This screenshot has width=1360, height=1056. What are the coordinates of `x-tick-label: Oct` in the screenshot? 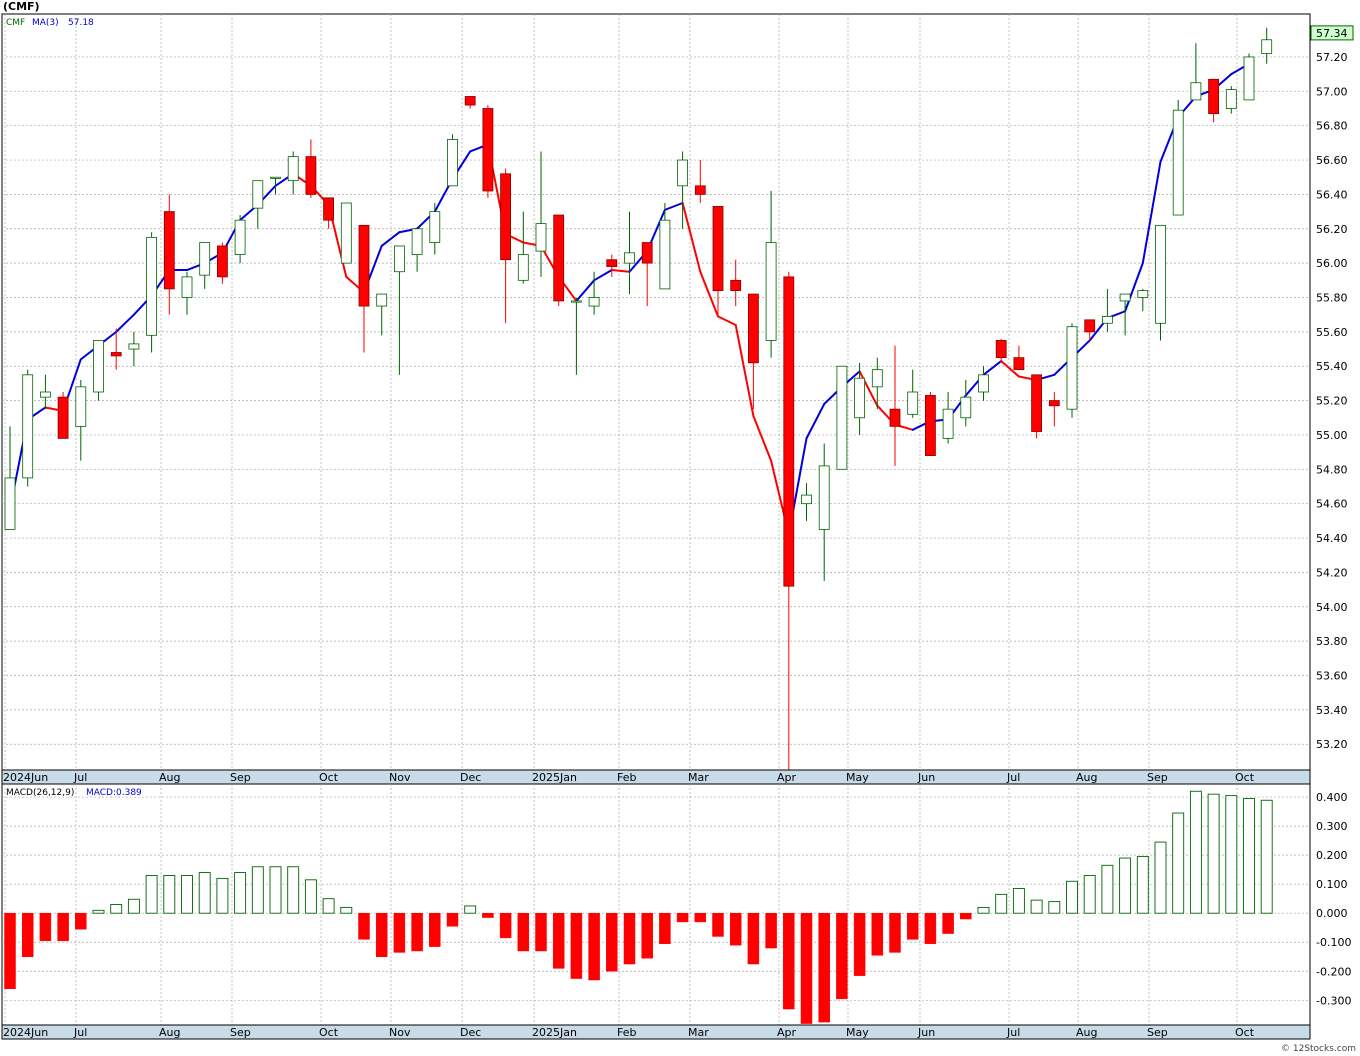 It's located at (329, 777).